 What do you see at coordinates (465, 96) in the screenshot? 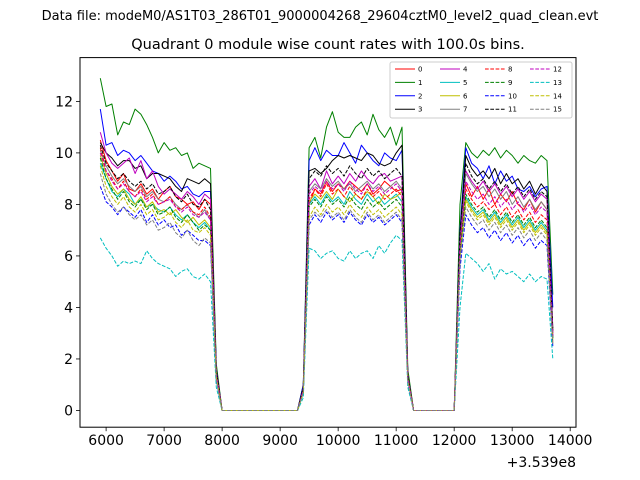
I see `legend-label-6: 6` at bounding box center [465, 96].